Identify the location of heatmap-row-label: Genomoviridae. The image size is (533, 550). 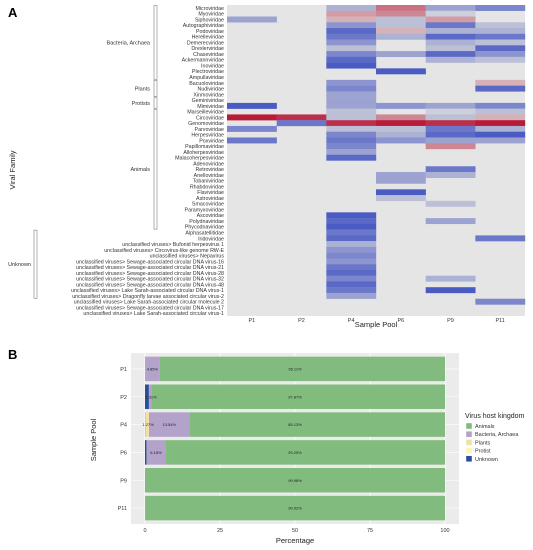
(206, 124).